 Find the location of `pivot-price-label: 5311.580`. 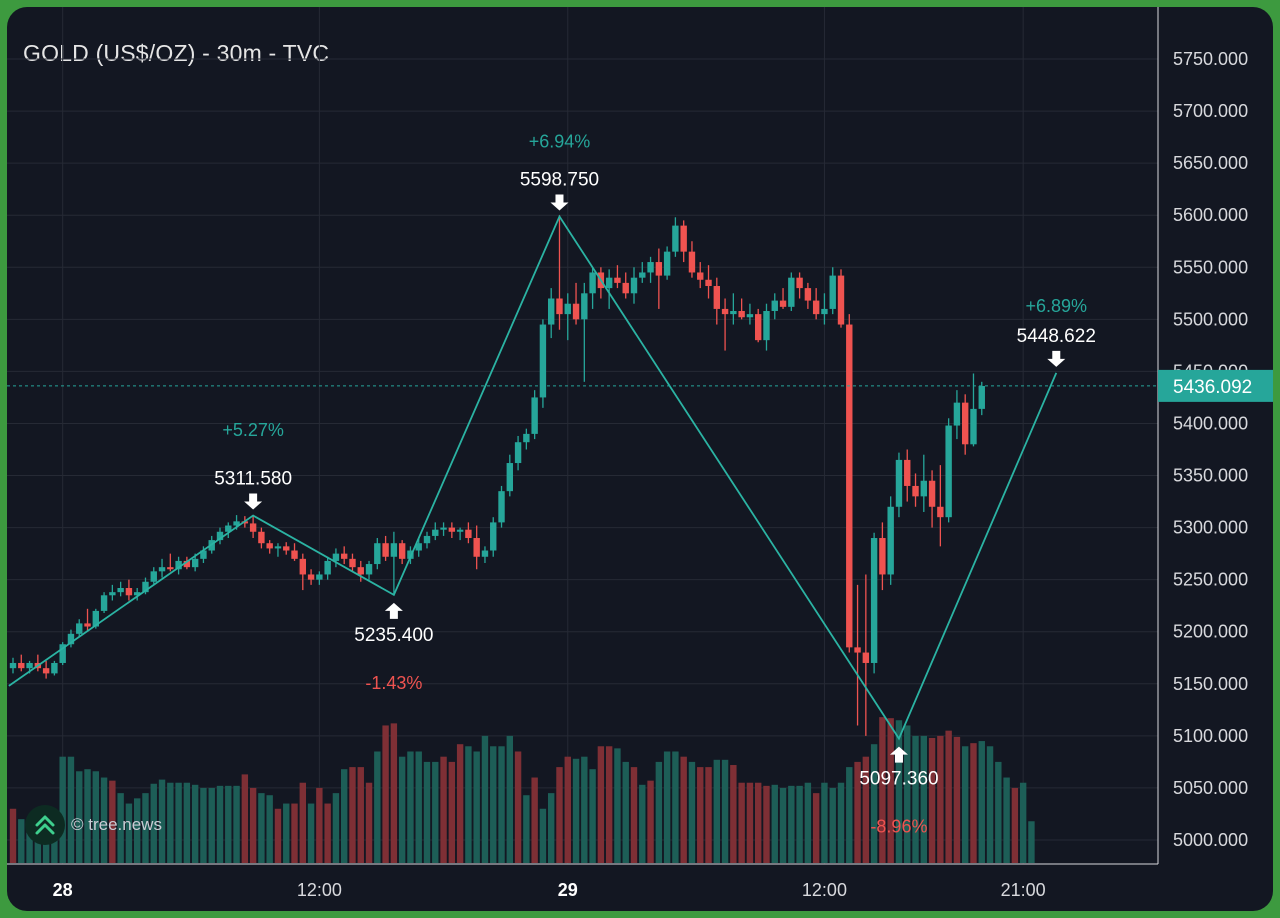

pivot-price-label: 5311.580 is located at coordinates (253, 479).